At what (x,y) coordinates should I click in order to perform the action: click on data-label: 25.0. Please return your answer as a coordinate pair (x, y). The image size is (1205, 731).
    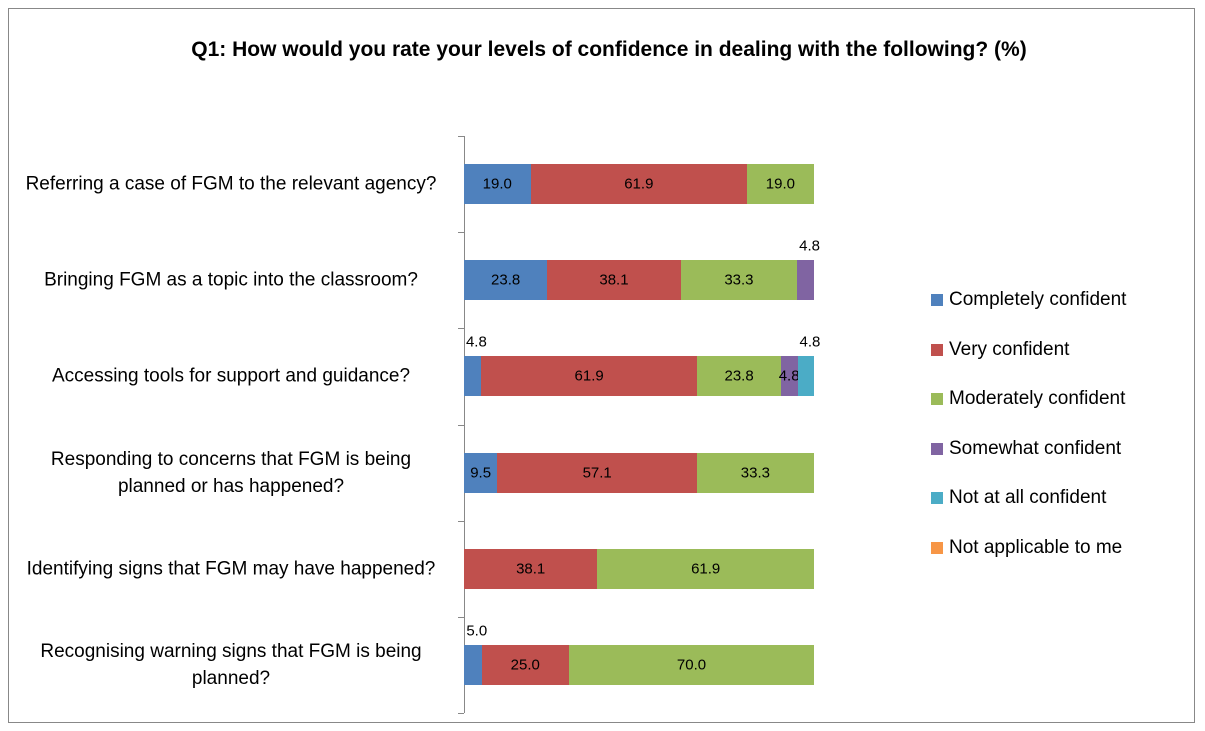
    Looking at the image, I should click on (525, 665).